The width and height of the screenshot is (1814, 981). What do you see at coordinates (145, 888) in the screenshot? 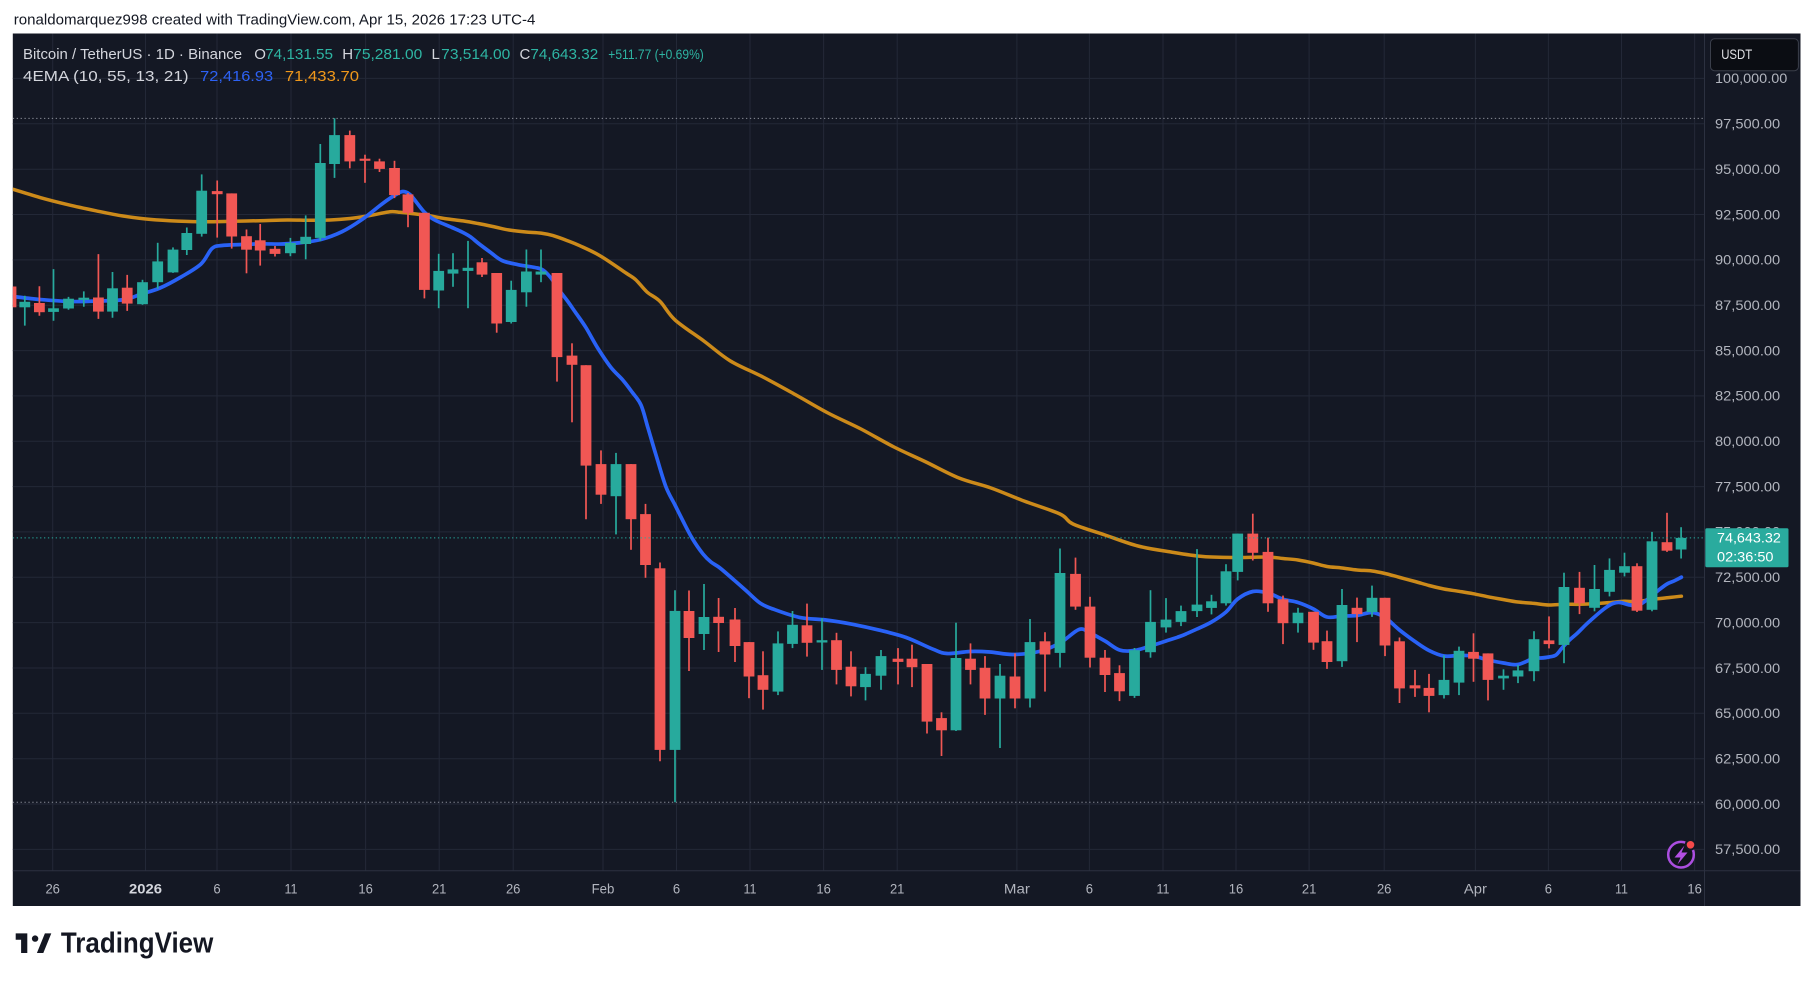
I see `svg-text: 2026` at bounding box center [145, 888].